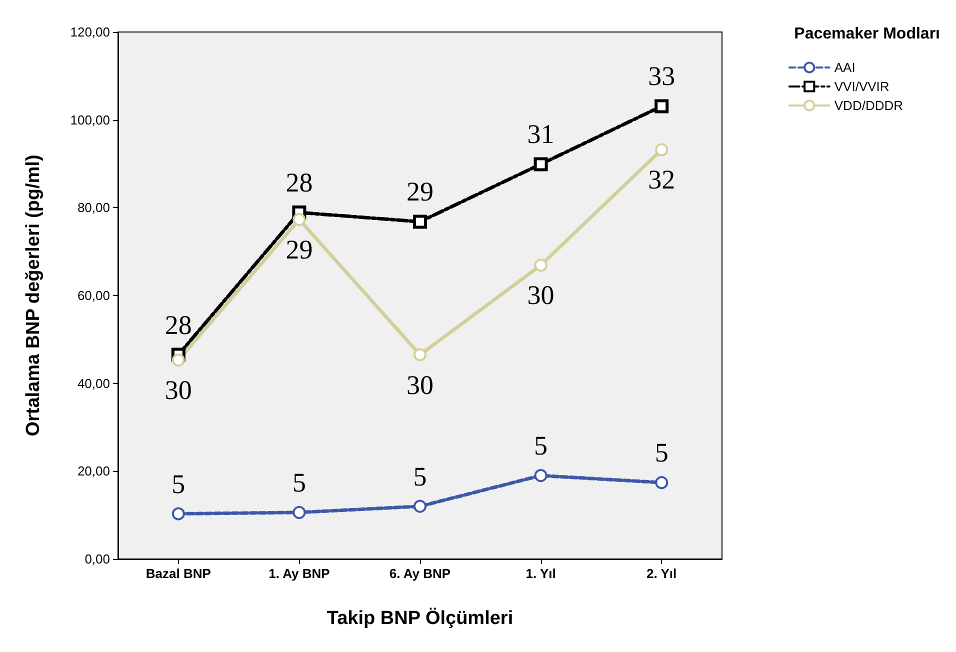  I want to click on y-tick-label: 100,00, so click(90, 120).